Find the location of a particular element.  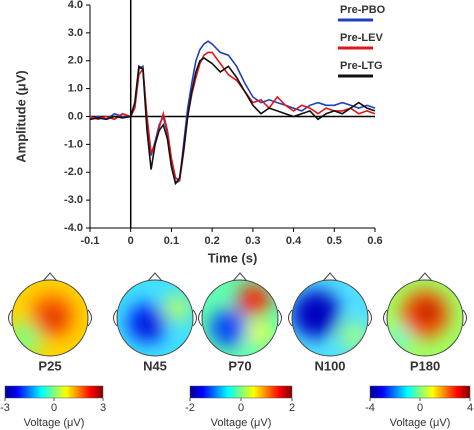

topomap-label: P180 is located at coordinates (425, 365).